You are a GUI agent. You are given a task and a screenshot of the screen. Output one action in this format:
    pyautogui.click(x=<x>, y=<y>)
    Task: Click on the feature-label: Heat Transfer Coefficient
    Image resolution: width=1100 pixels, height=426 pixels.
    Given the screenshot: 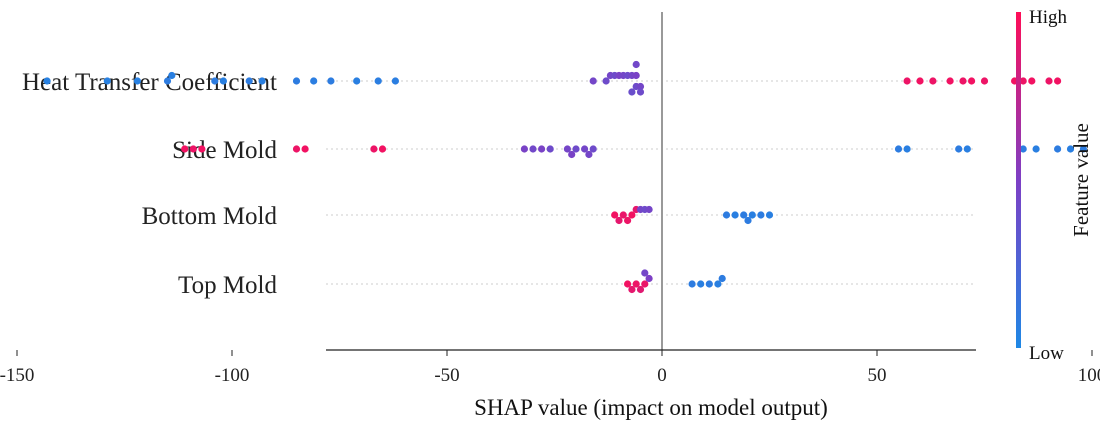 What is the action you would take?
    pyautogui.click(x=149, y=82)
    